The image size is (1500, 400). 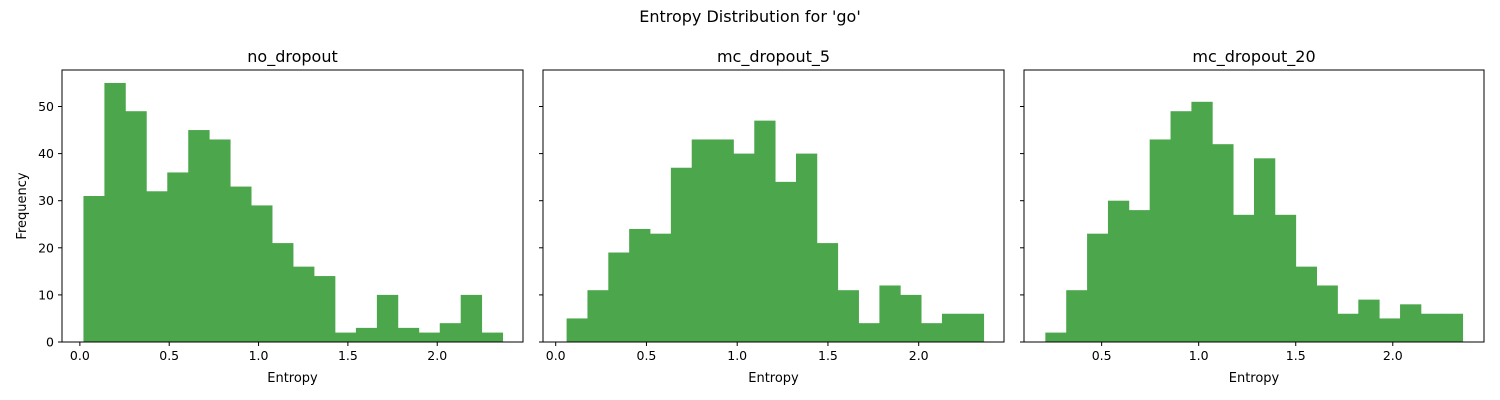 I want to click on panel-title: no_dropout, so click(x=292, y=57).